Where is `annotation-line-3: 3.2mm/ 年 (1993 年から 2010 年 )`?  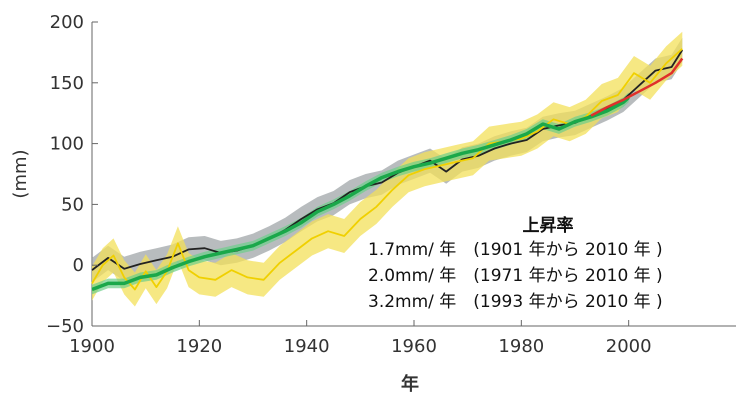
annotation-line-3: 3.2mm/ 年 (1993 年から 2010 年 ) is located at coordinates (515, 302).